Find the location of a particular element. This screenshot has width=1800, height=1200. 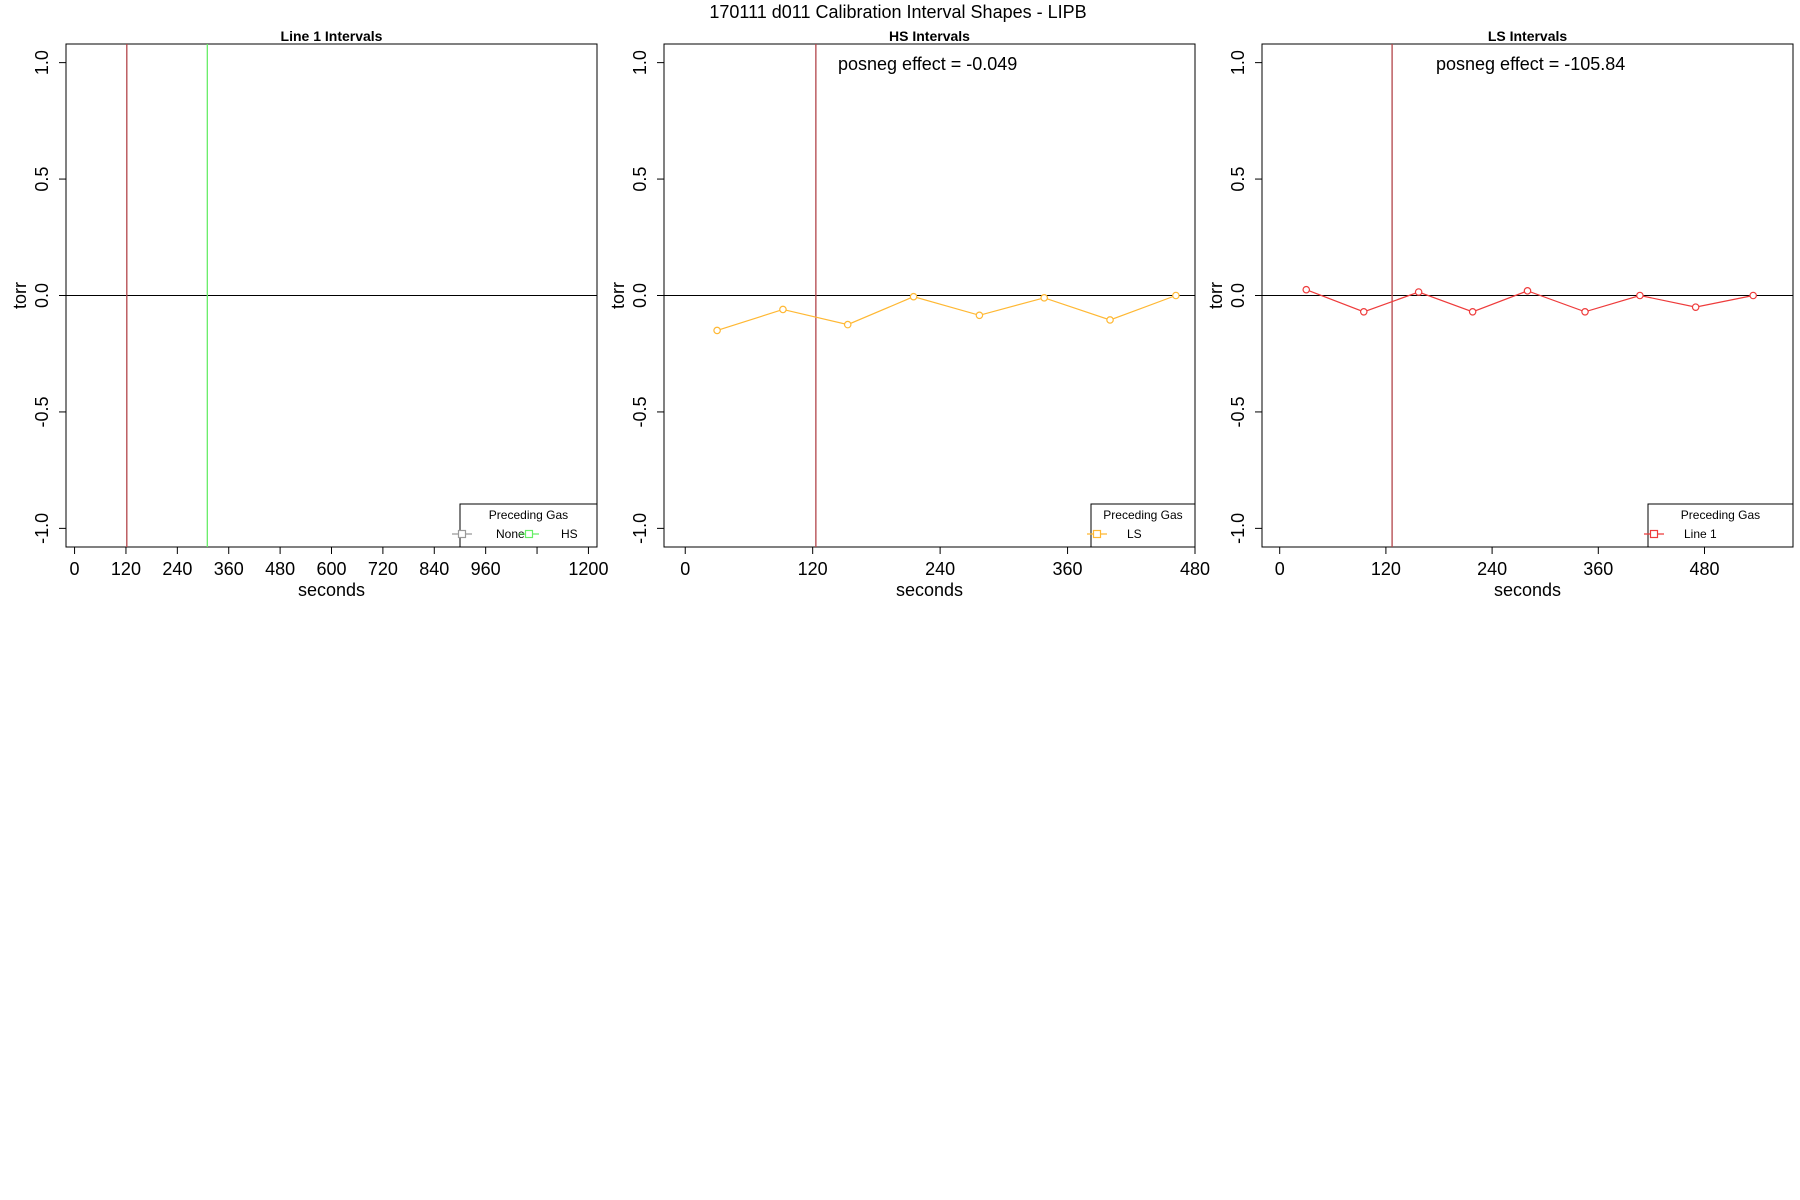

x-tick-label: 1200 is located at coordinates (588, 569).